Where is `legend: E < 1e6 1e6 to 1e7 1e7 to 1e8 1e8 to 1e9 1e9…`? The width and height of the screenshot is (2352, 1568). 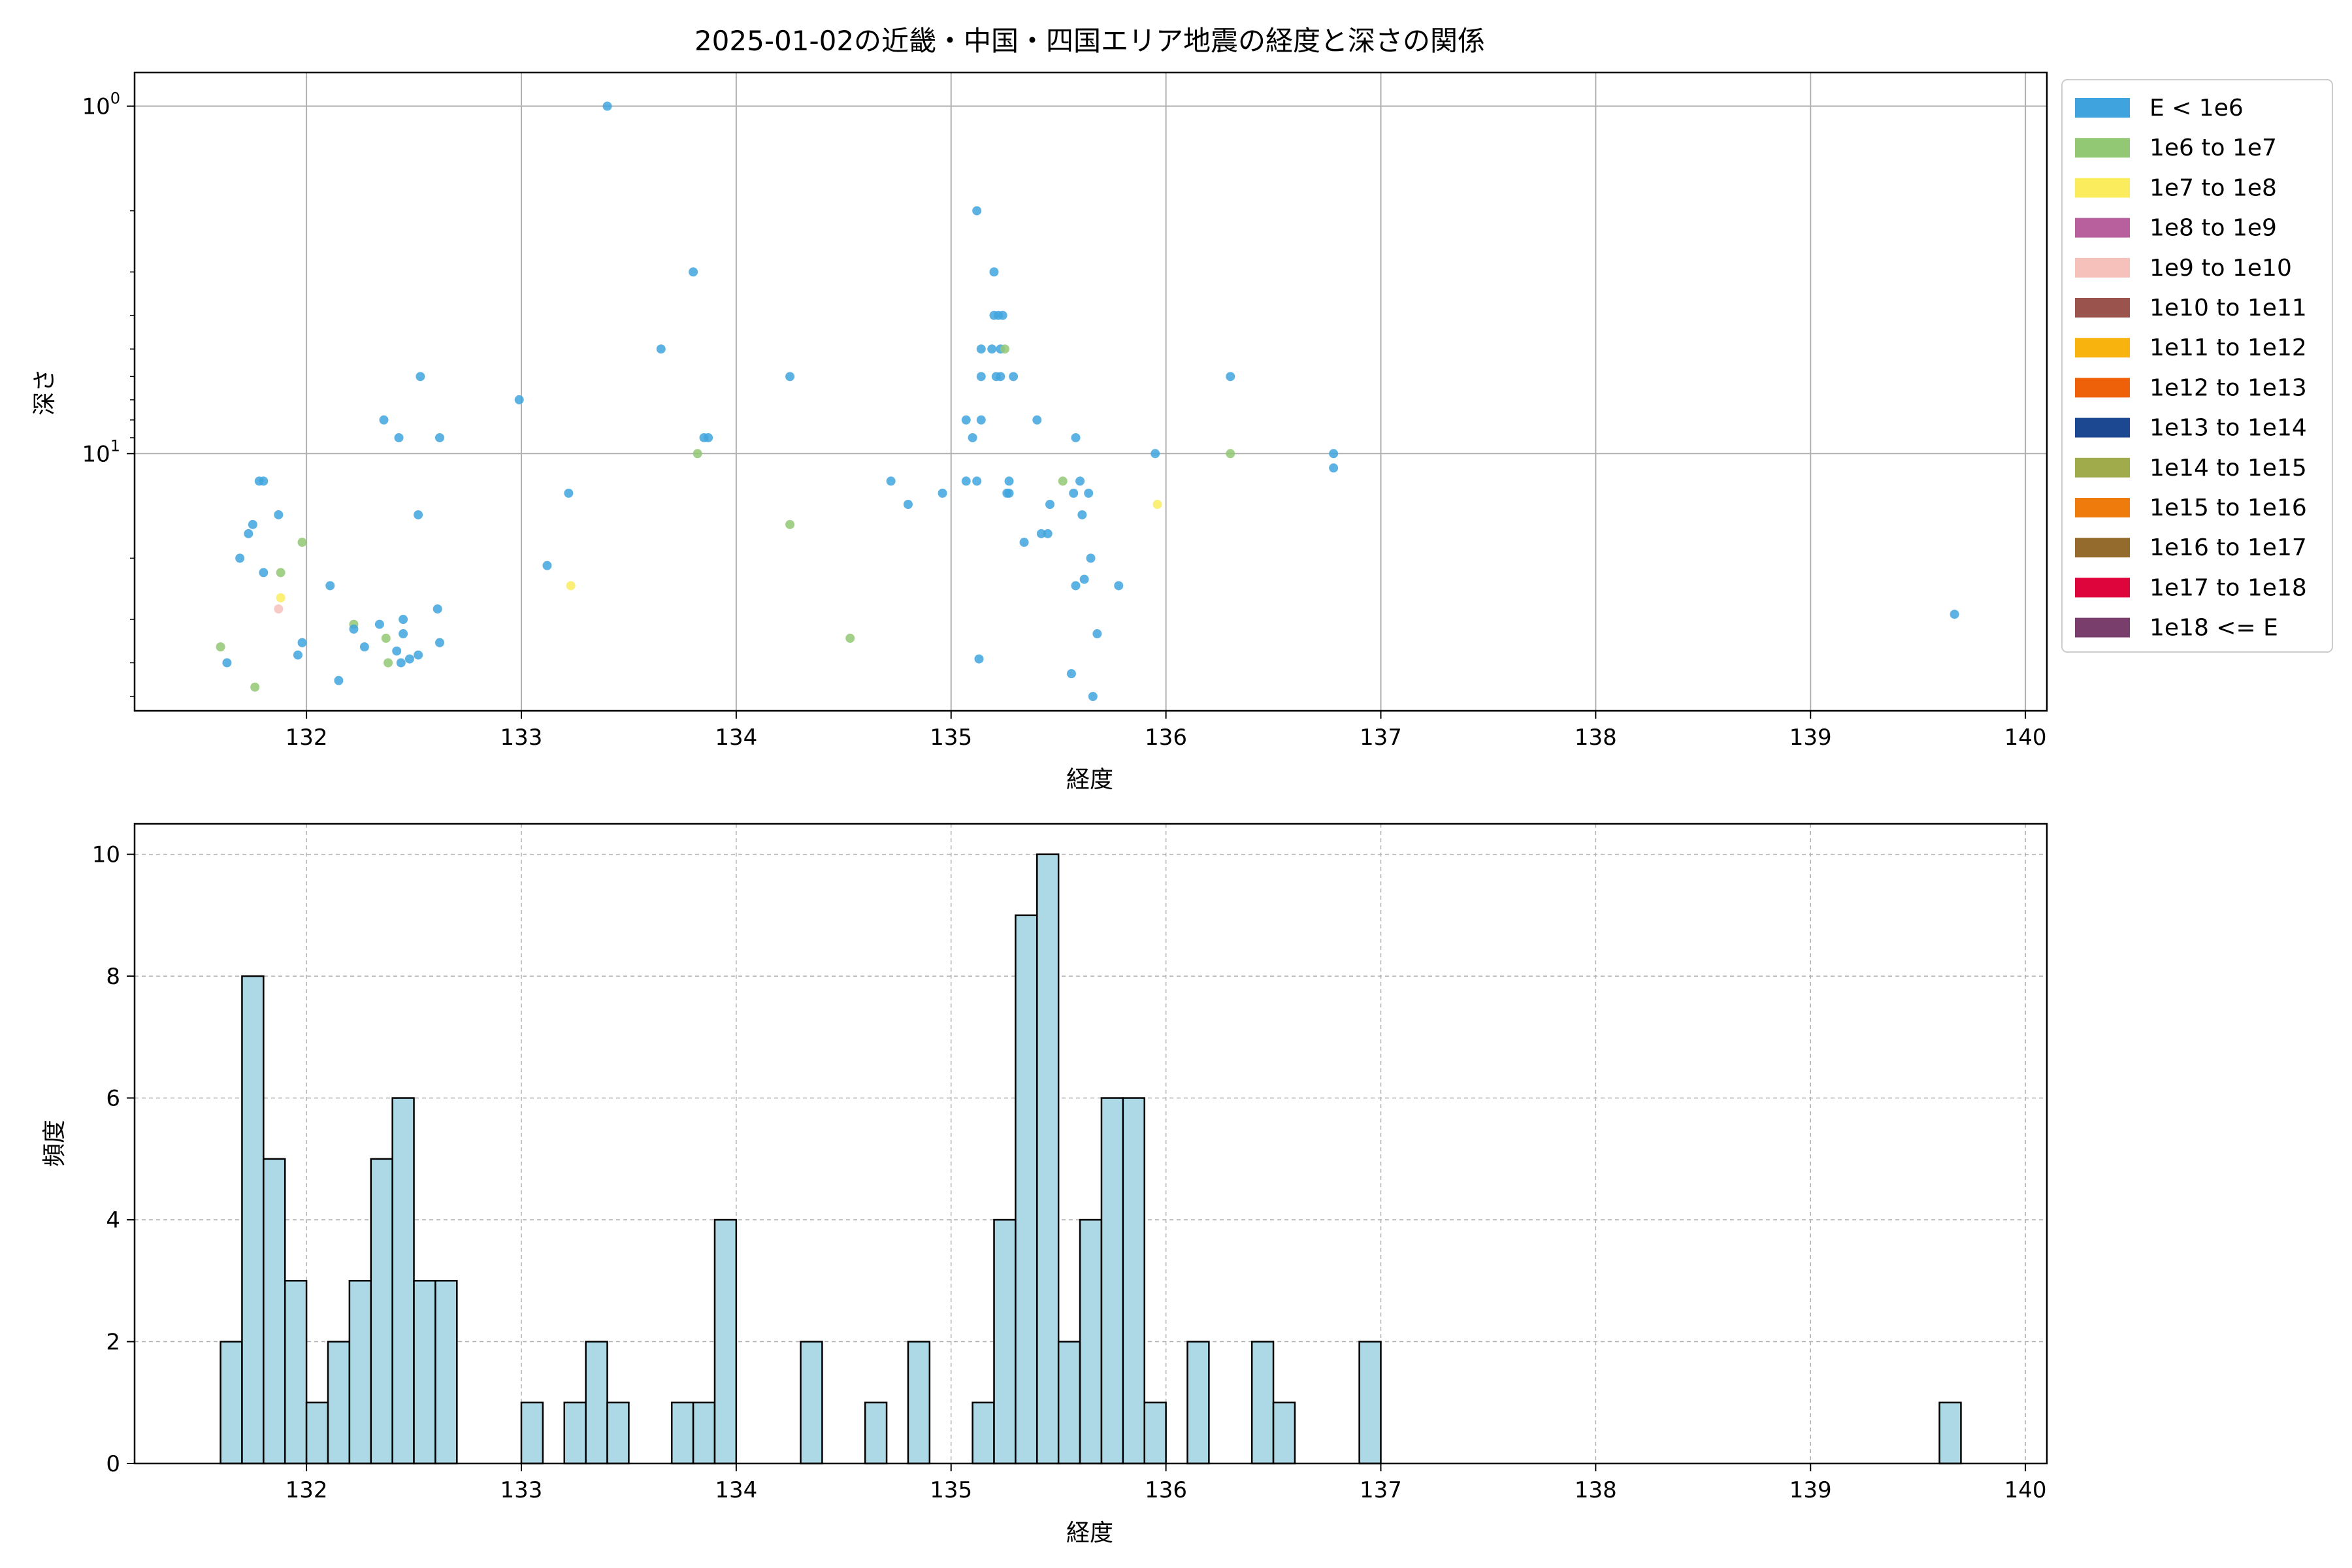 legend: E < 1e6 1e6 to 1e7 1e7 to 1e8 1e8 to 1e9 1e9… is located at coordinates (2197, 366).